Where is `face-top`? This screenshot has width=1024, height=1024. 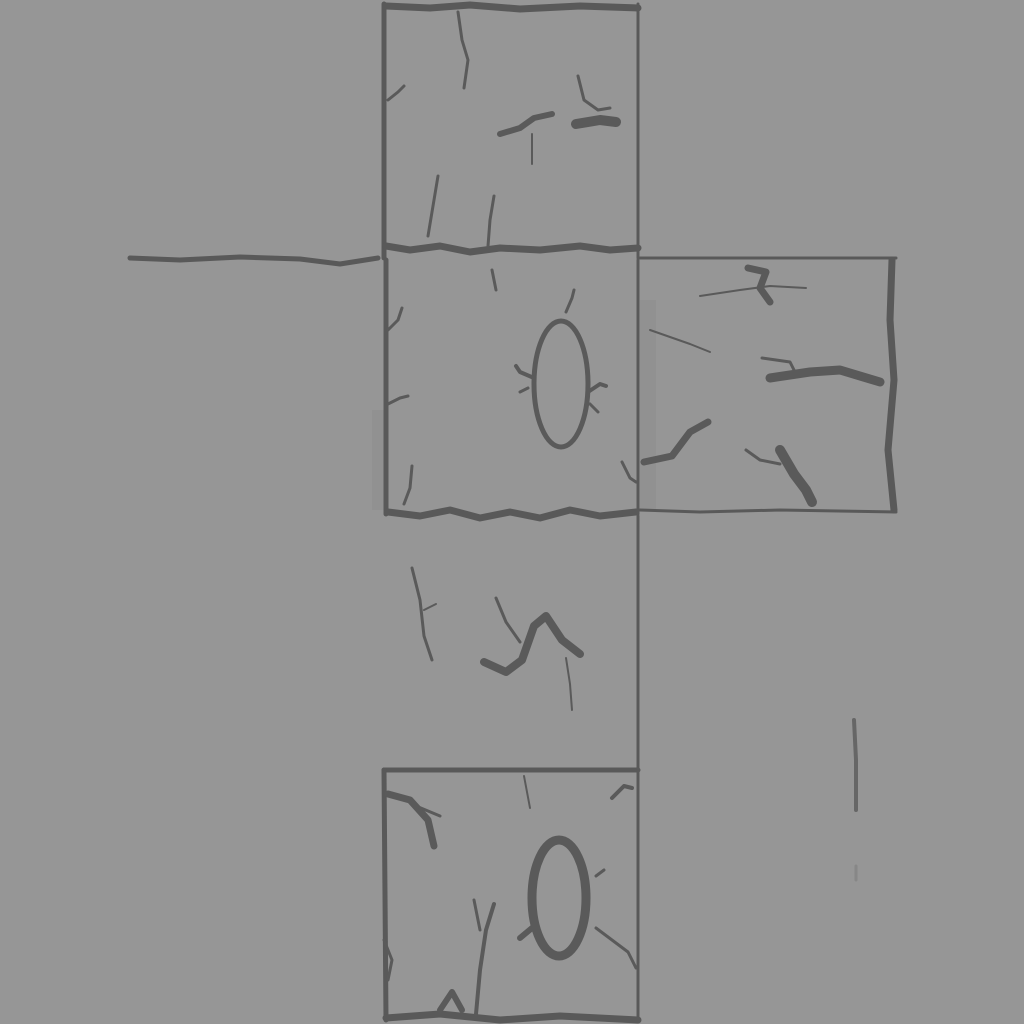
face-top is located at coordinates (511, 131).